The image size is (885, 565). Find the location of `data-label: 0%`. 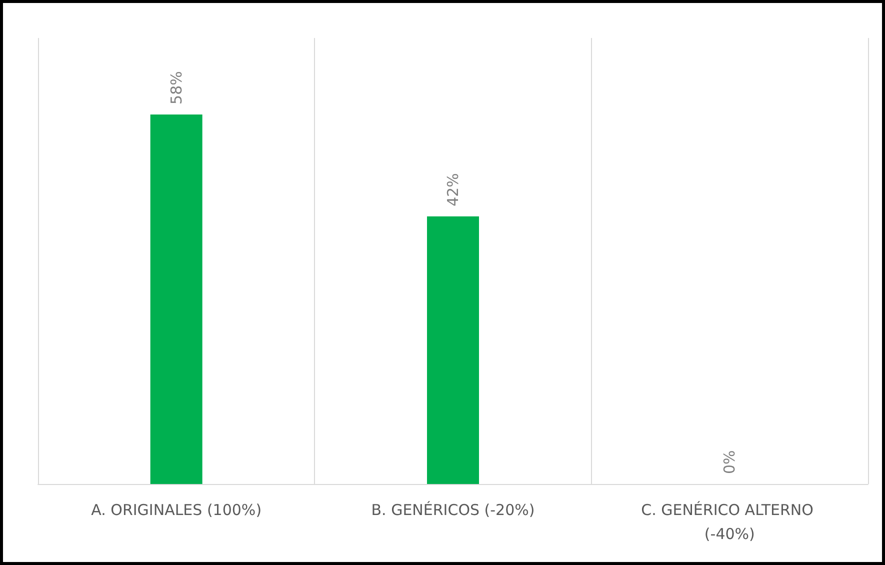

data-label: 0% is located at coordinates (729, 462).